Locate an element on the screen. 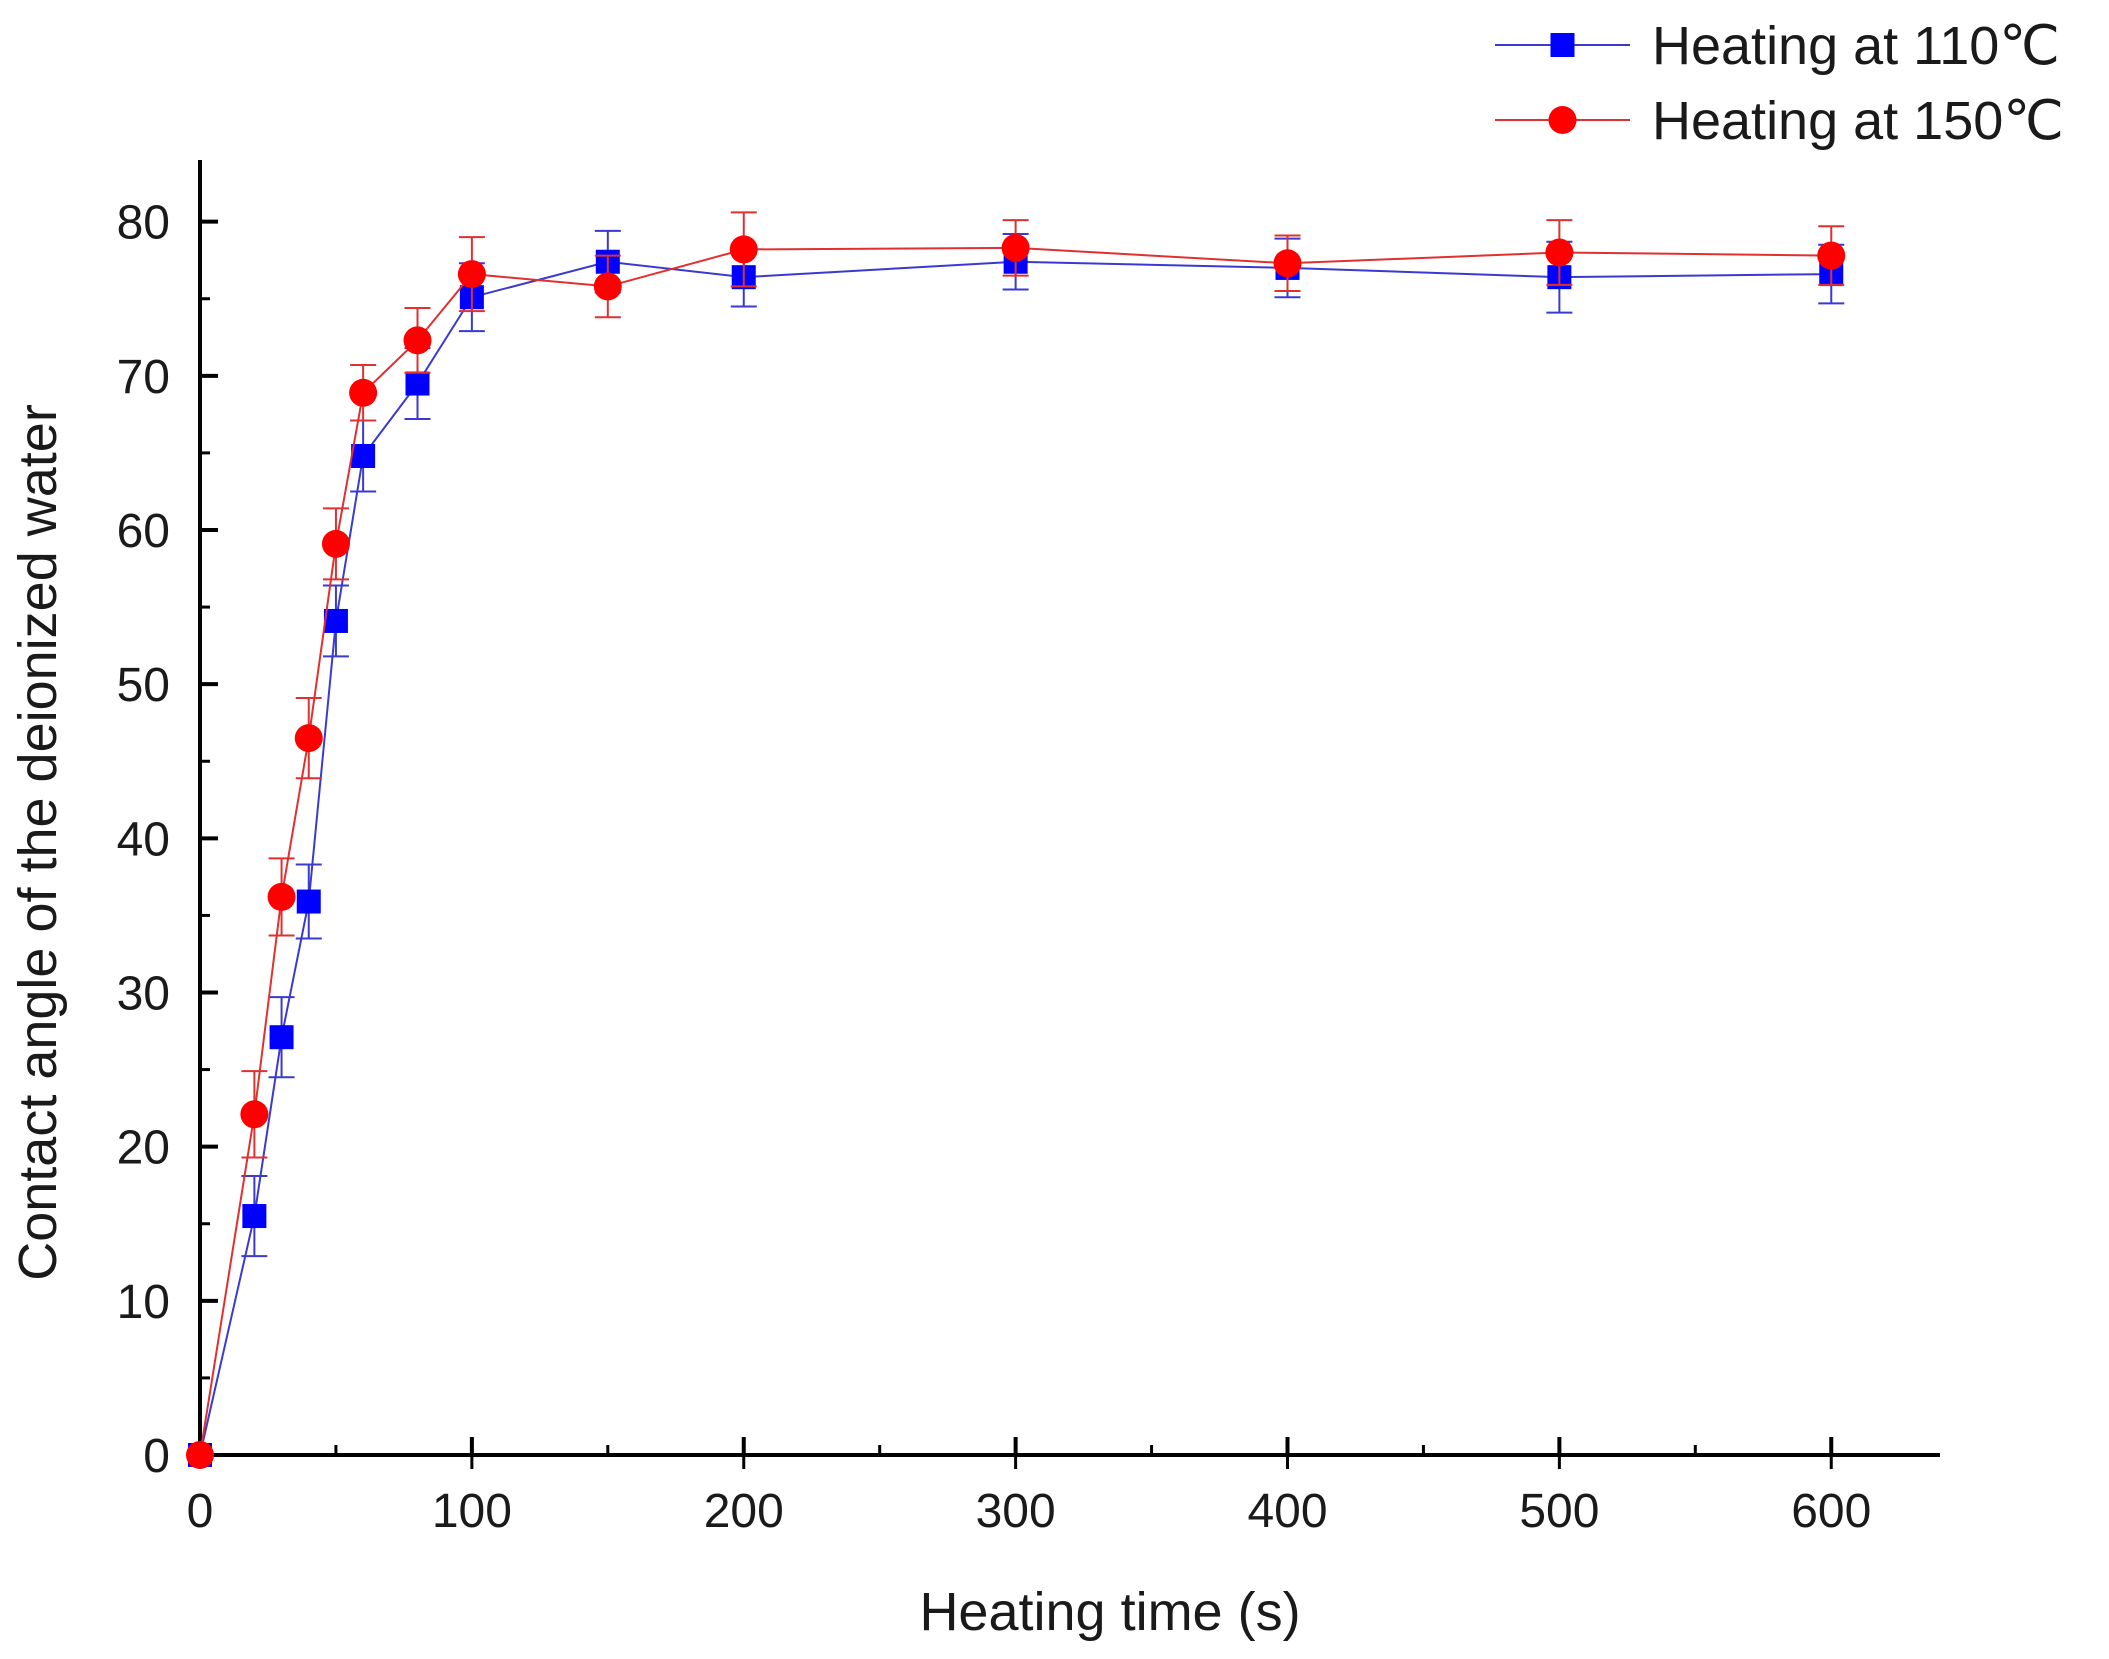  legend-item-150c: Heating at 150℃ is located at coordinates (1779, 121).